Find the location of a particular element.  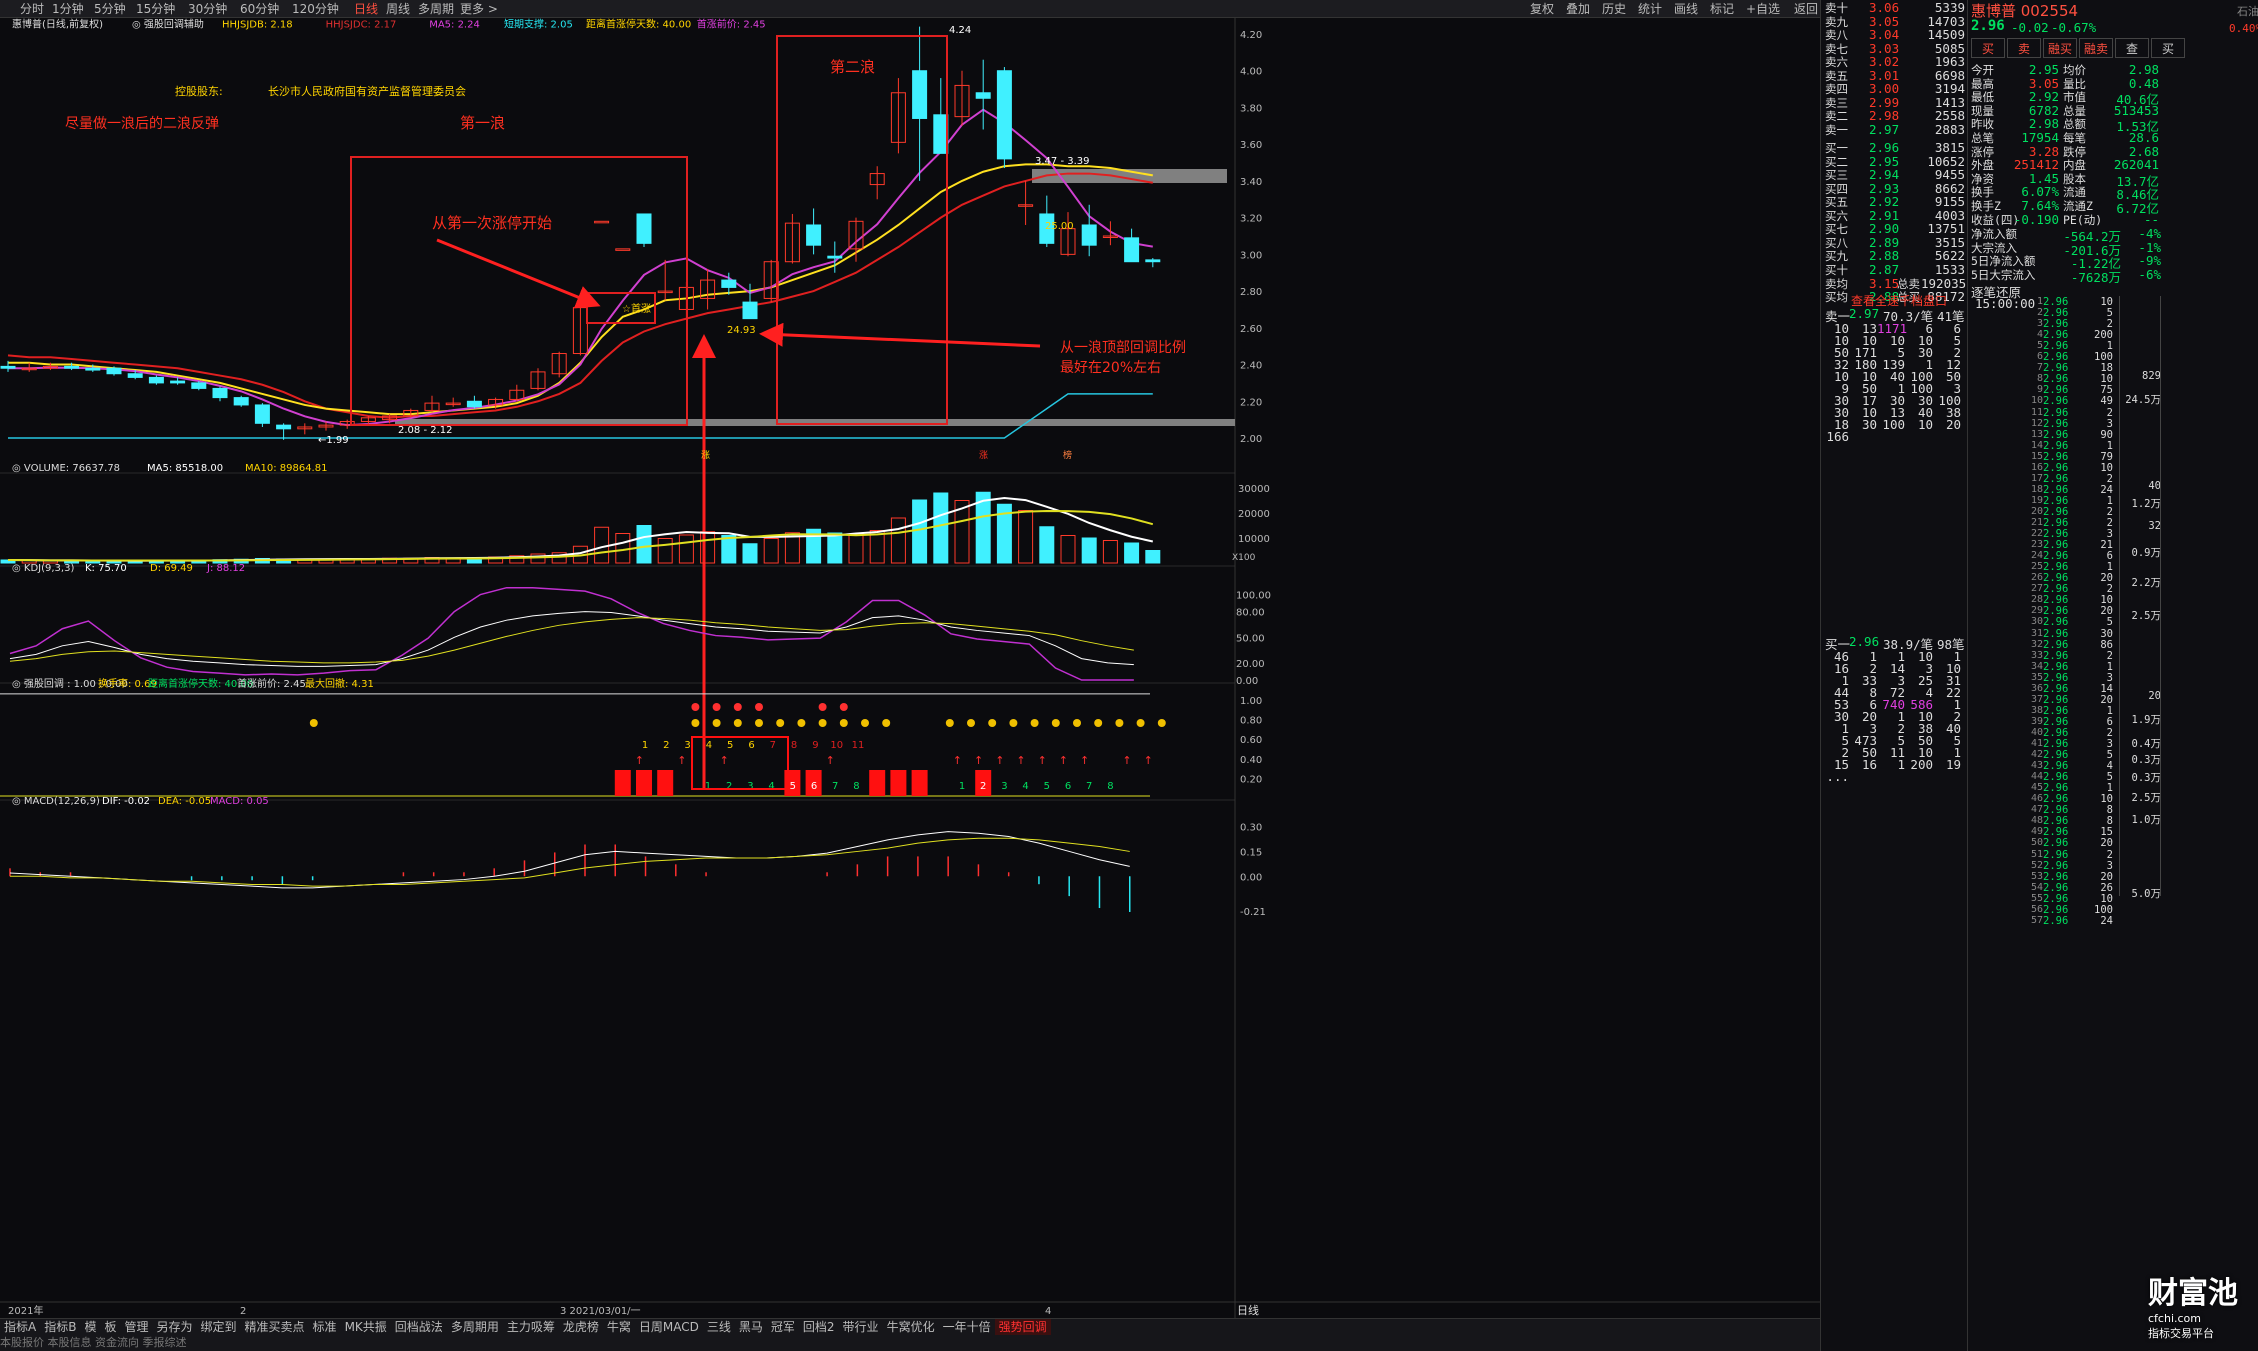

ask-level-label: 卖八 is located at coordinates (1836, 35).